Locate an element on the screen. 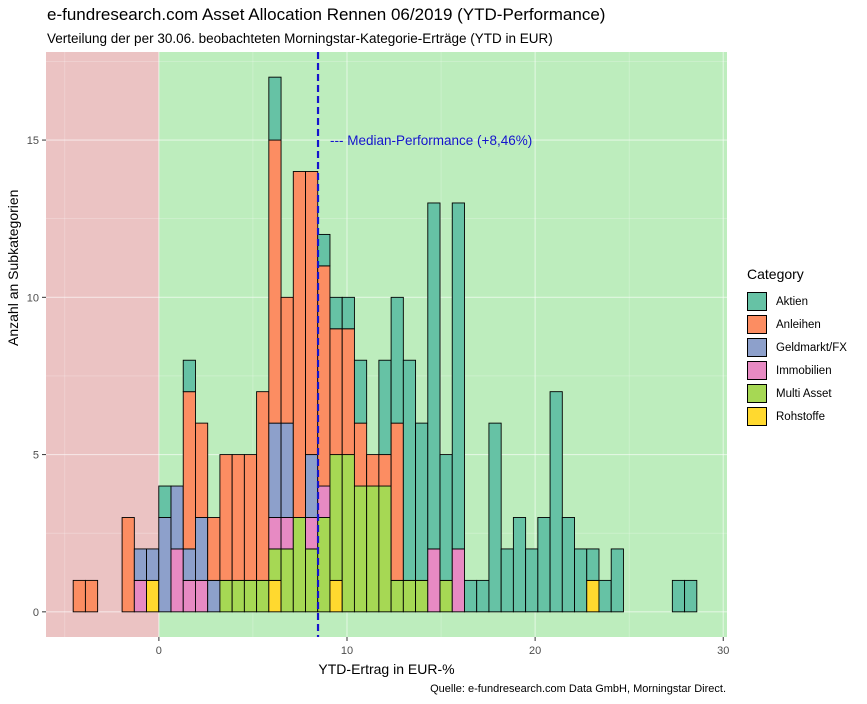  x-axis-label: YTD-Ertrag in EUR-% is located at coordinates (386, 669).